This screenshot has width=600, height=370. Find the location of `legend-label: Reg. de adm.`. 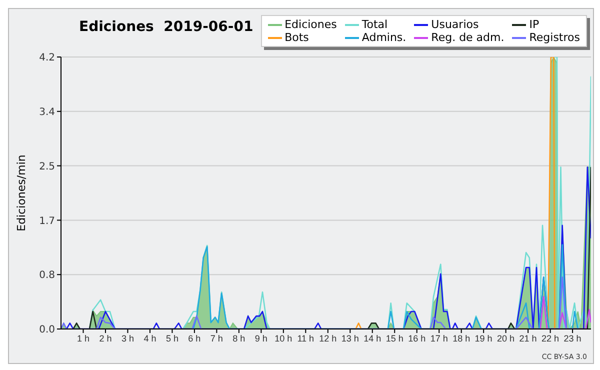

legend-label: Reg. de adm. is located at coordinates (467, 37).